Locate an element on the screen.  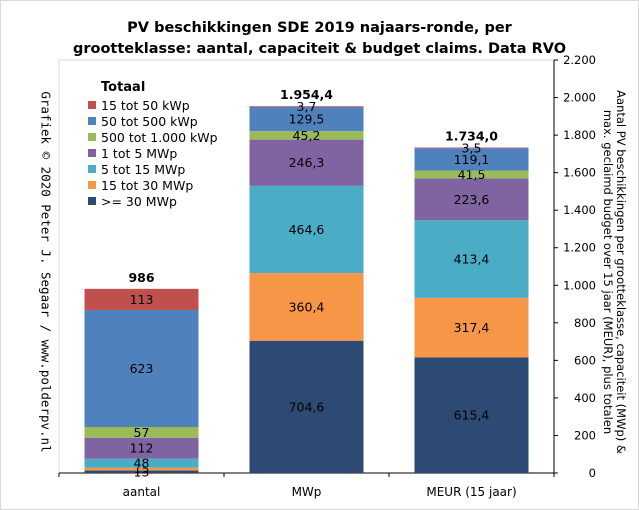
data-label: 246,3 is located at coordinates (307, 162).